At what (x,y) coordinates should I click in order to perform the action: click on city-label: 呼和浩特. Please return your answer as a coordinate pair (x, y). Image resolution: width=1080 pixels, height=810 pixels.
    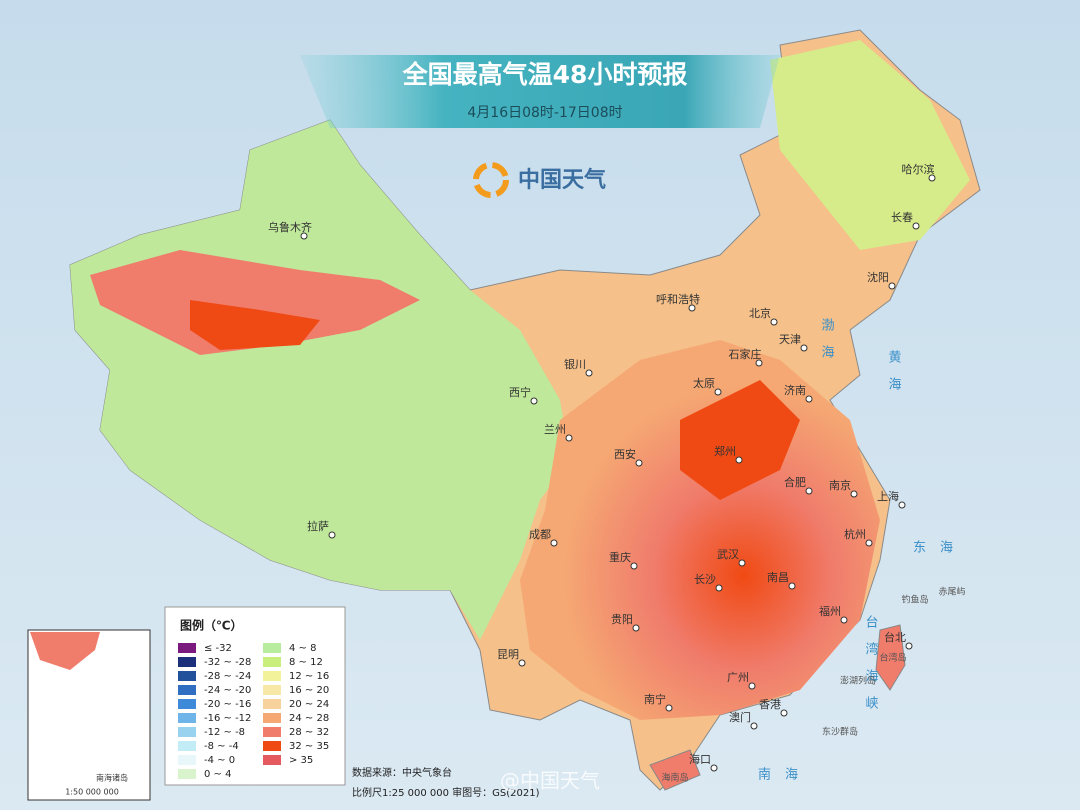
    Looking at the image, I should click on (678, 299).